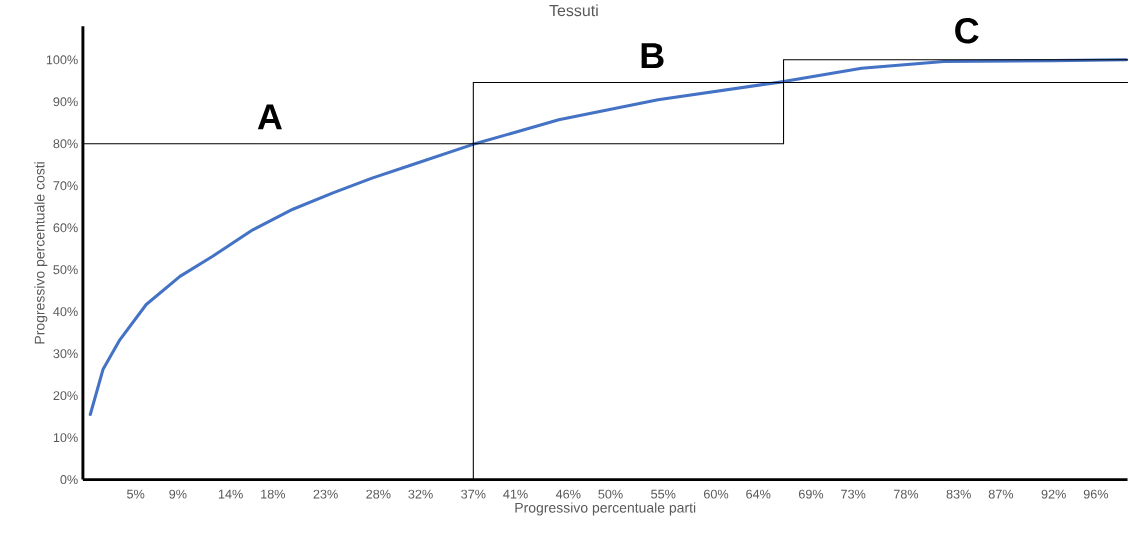  I want to click on chart-title: Tessuti, so click(573, 10).